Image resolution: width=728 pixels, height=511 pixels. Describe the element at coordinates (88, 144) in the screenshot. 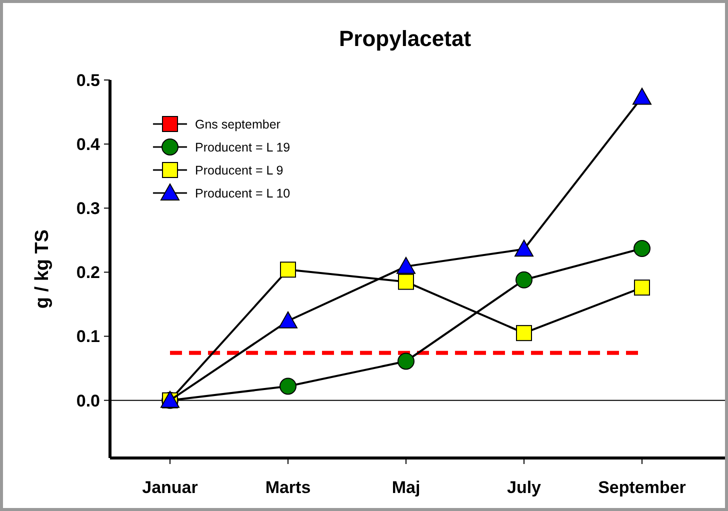

I see `y-tick-label: 0.4` at that location.